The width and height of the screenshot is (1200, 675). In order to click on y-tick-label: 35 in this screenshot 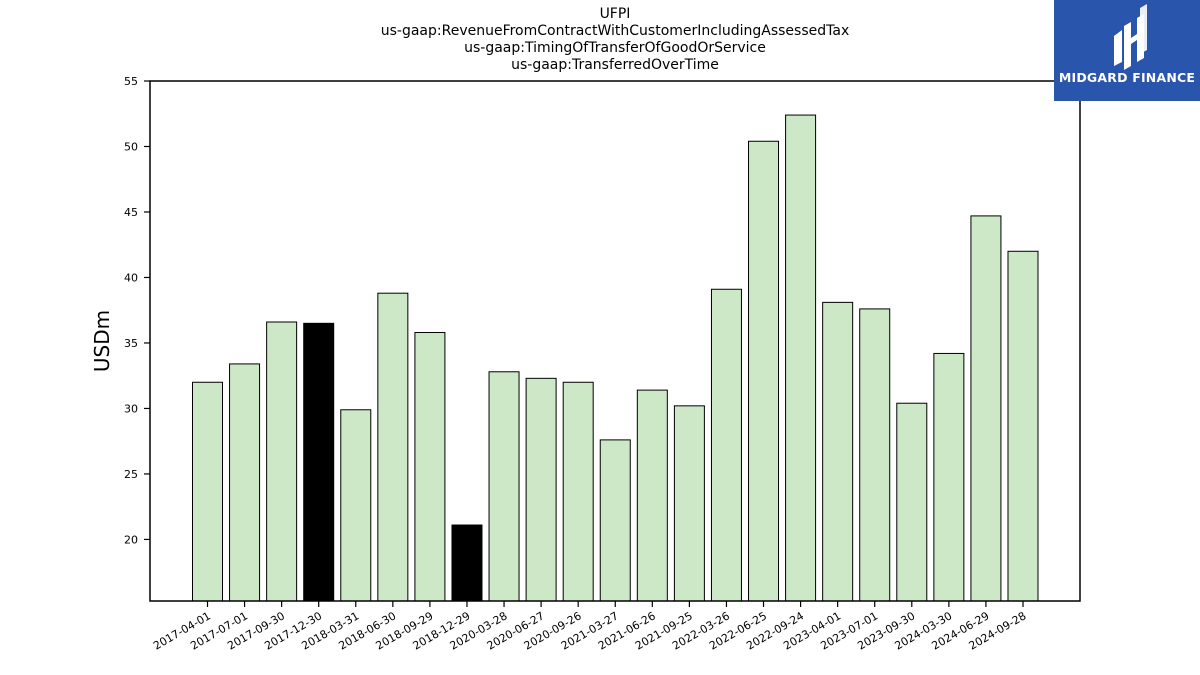, I will do `click(131, 343)`.